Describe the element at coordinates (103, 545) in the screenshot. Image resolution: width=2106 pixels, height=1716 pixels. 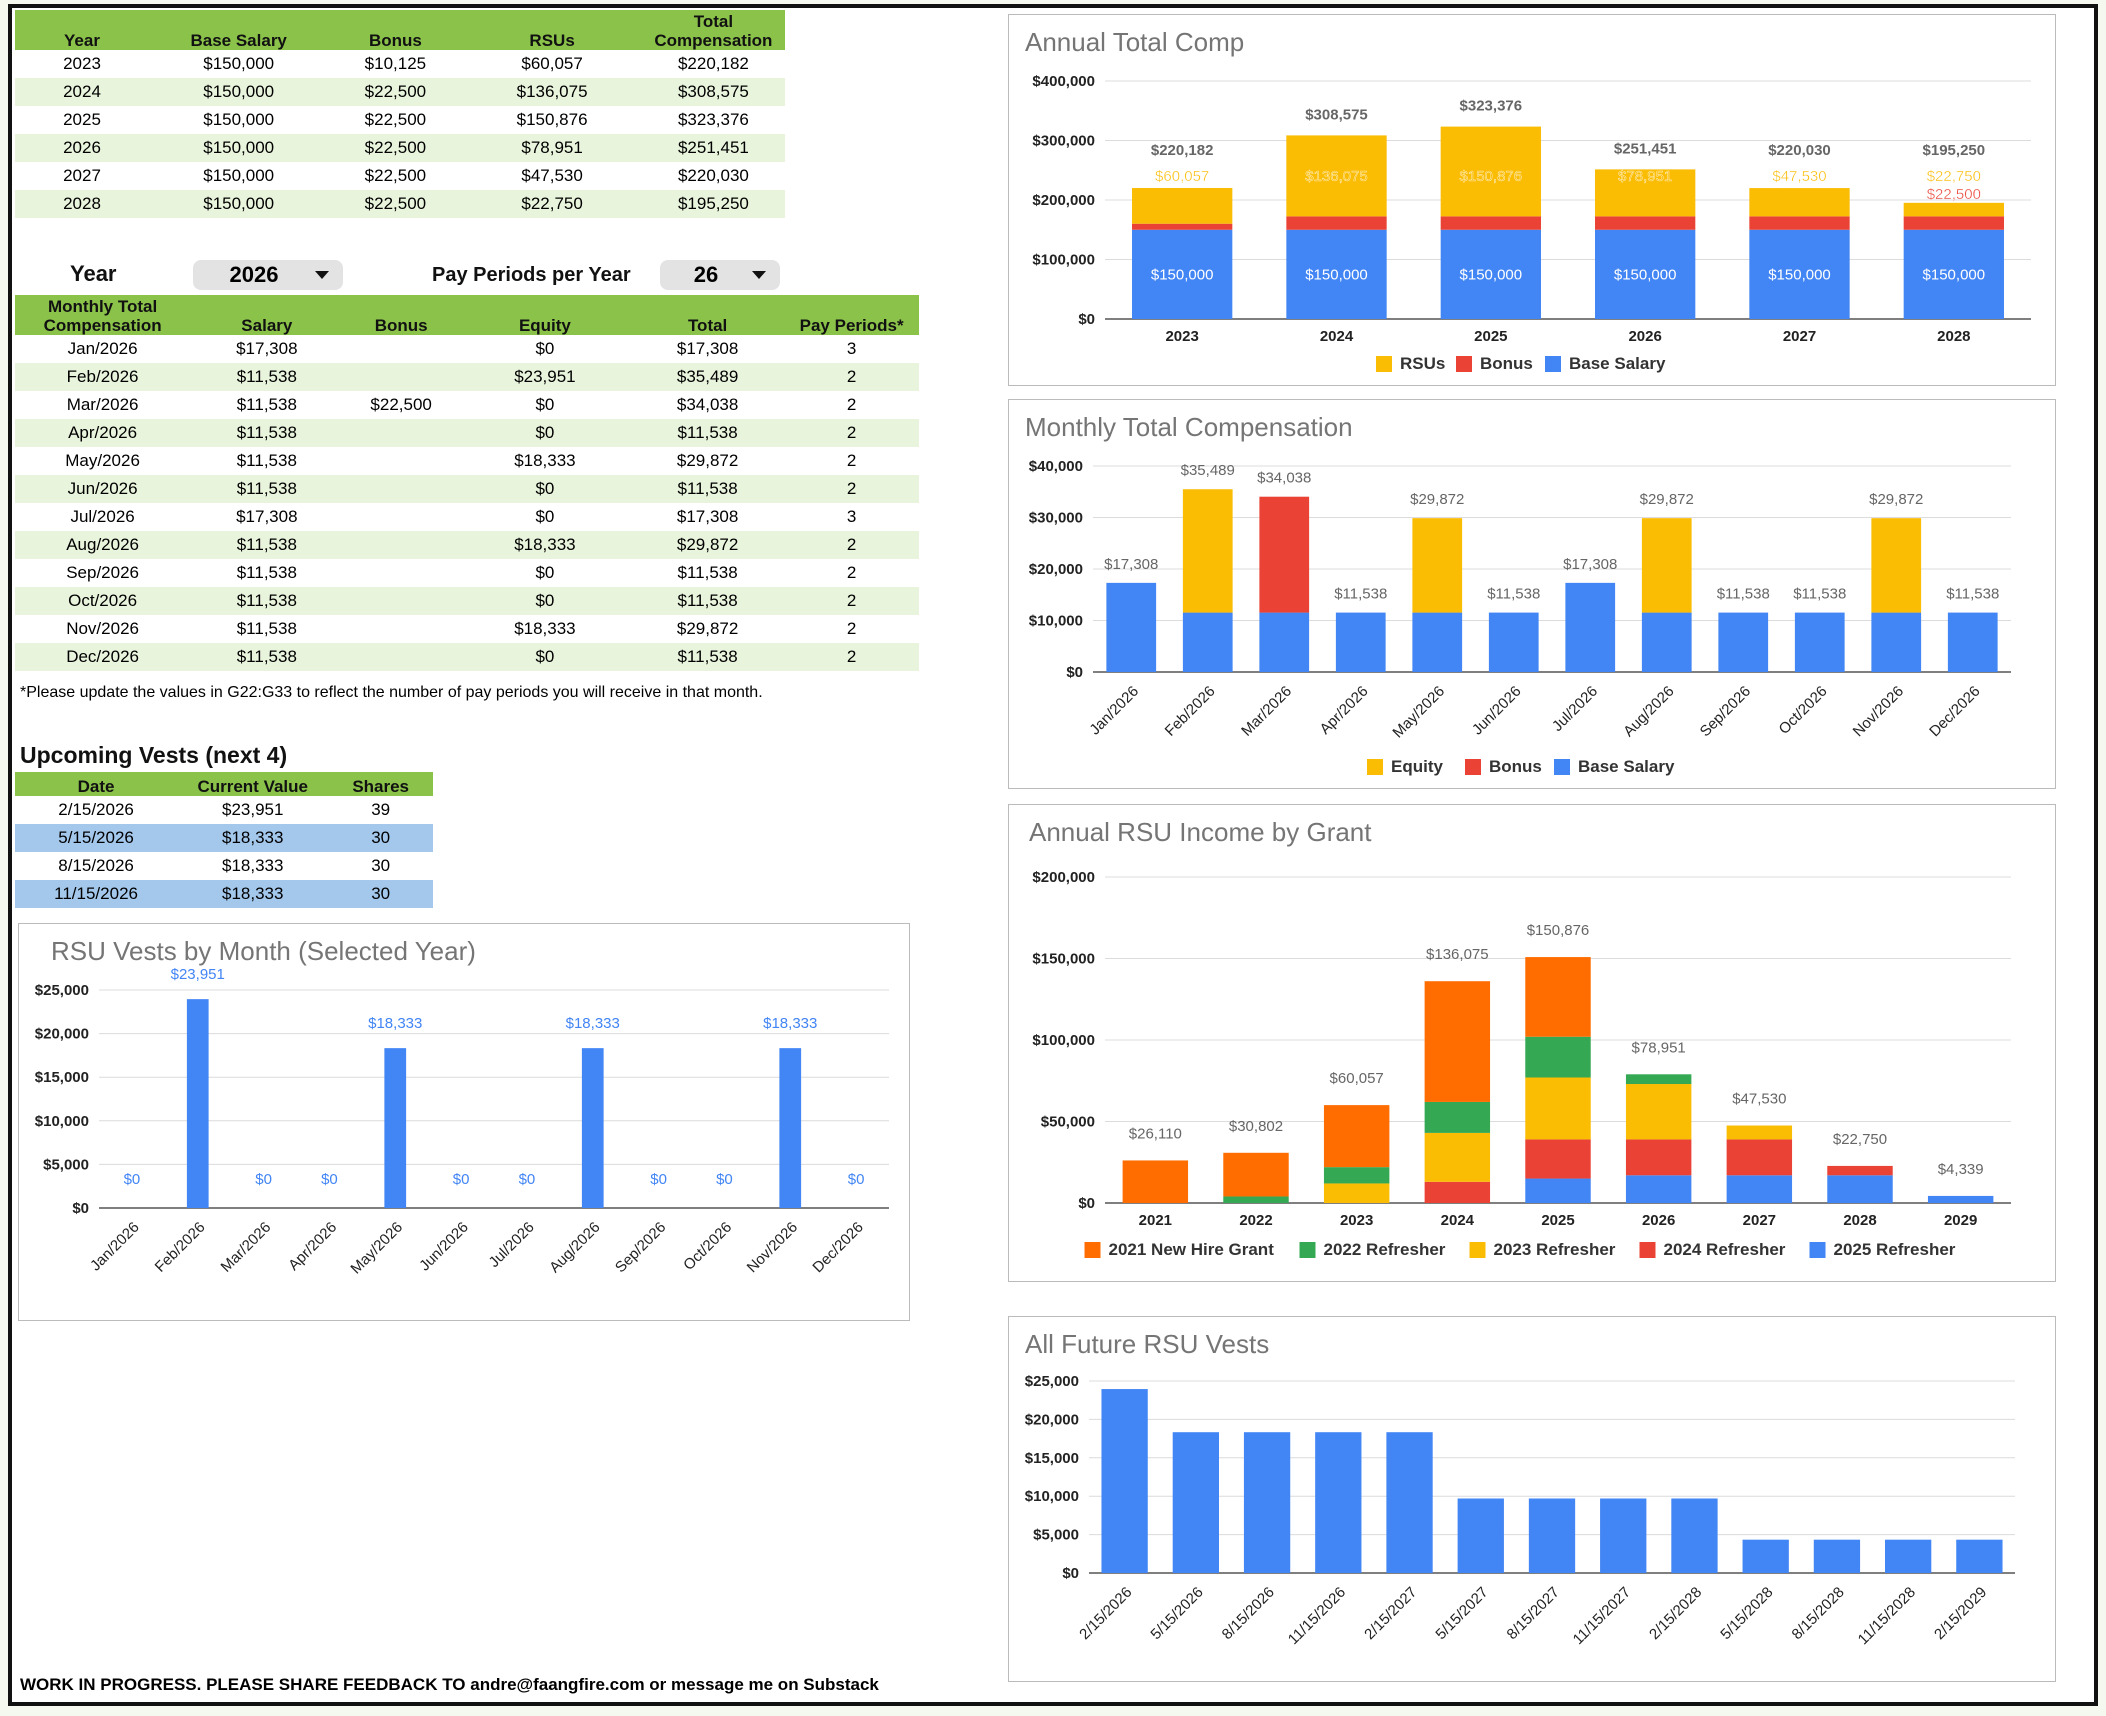
I see `table-cell: Aug/2026` at that location.